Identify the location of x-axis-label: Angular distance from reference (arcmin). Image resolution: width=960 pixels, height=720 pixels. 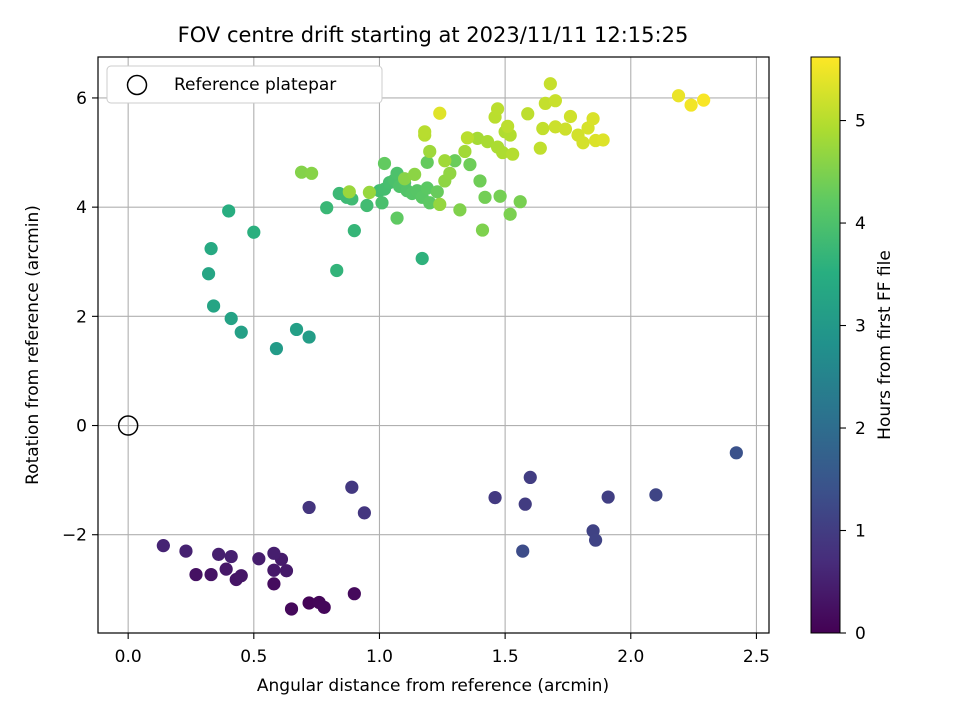
(433, 686).